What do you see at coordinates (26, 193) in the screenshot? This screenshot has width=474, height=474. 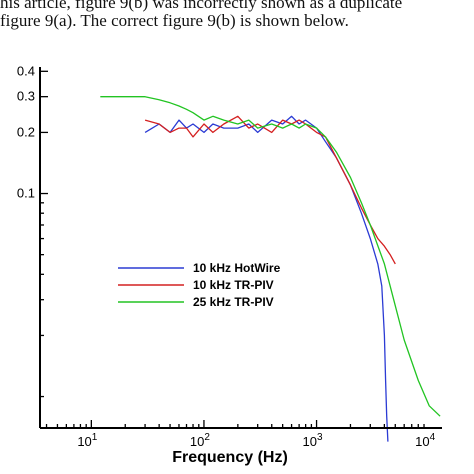 I see `y-tick-label: 0.1` at bounding box center [26, 193].